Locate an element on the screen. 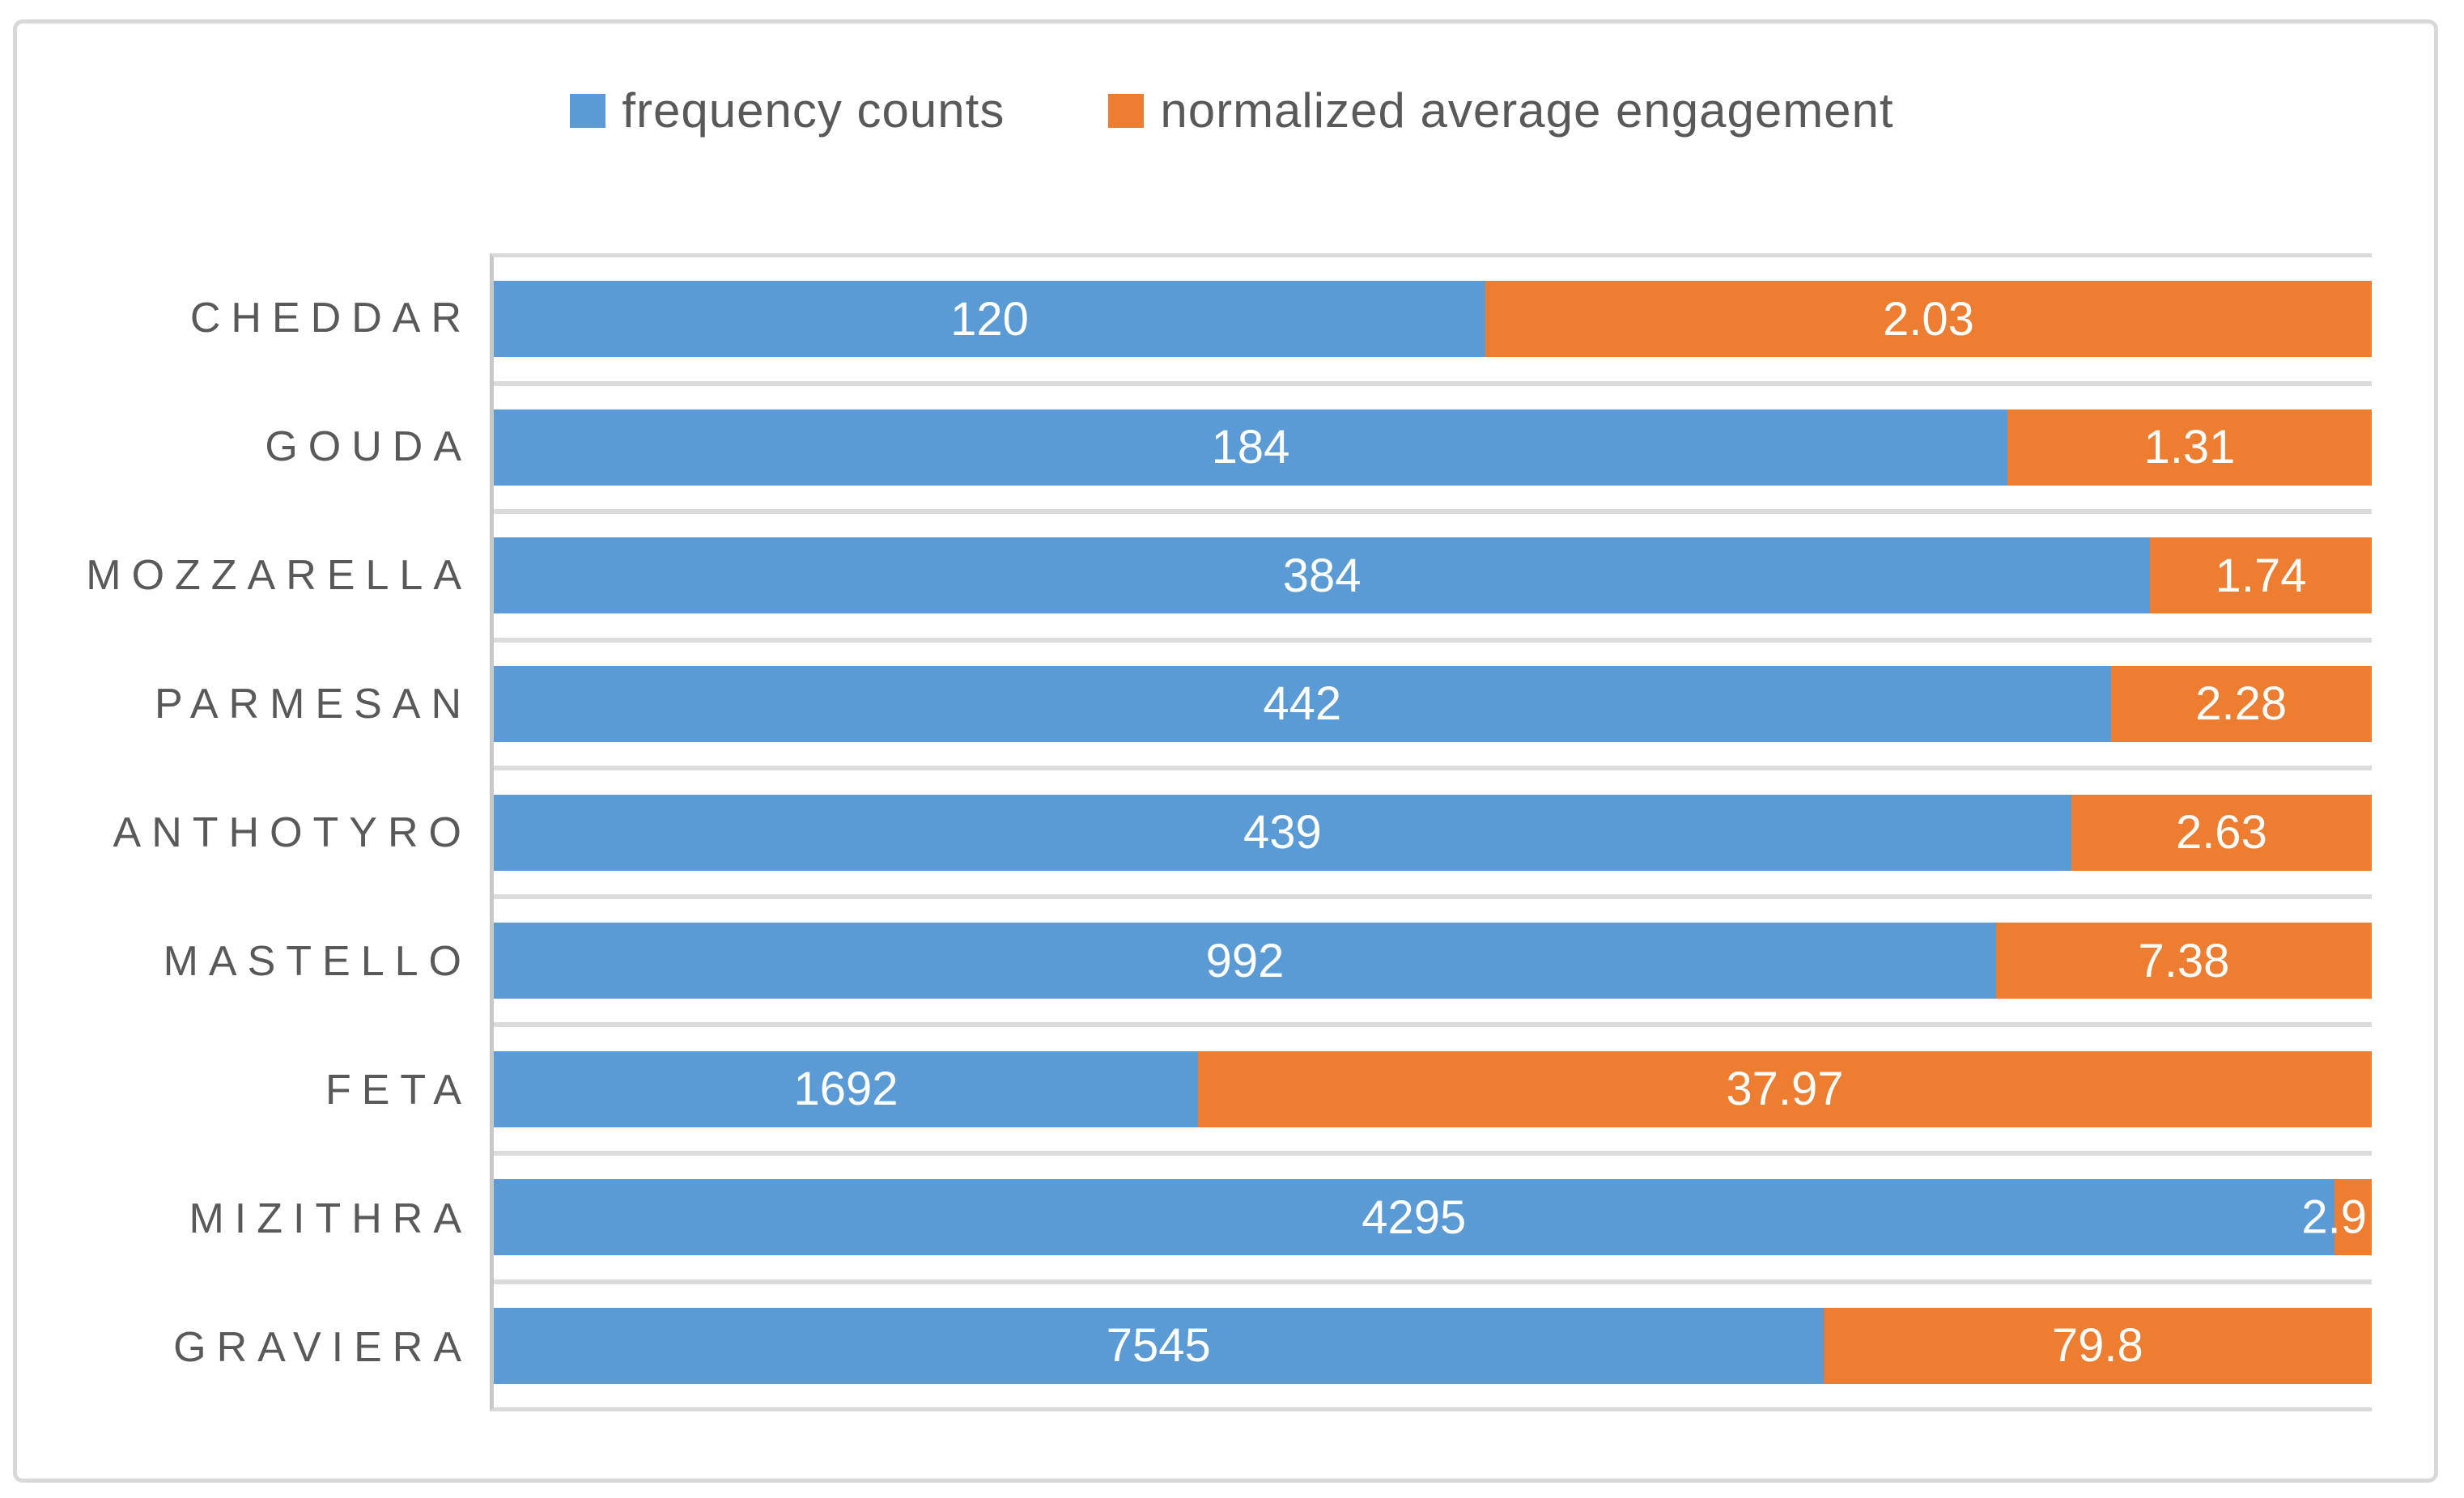 Image resolution: width=2464 pixels, height=1498 pixels. bar-segment-frequency: 7545 is located at coordinates (1159, 1345).